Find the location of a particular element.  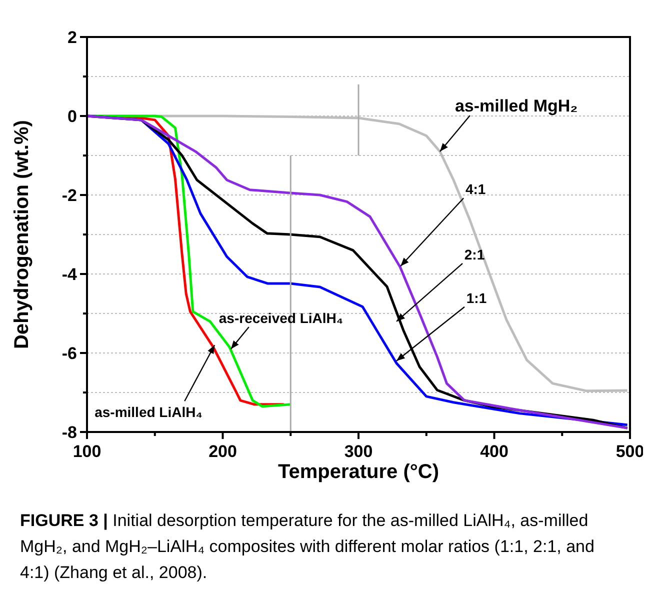

x-tick-label: 400 is located at coordinates (494, 451).